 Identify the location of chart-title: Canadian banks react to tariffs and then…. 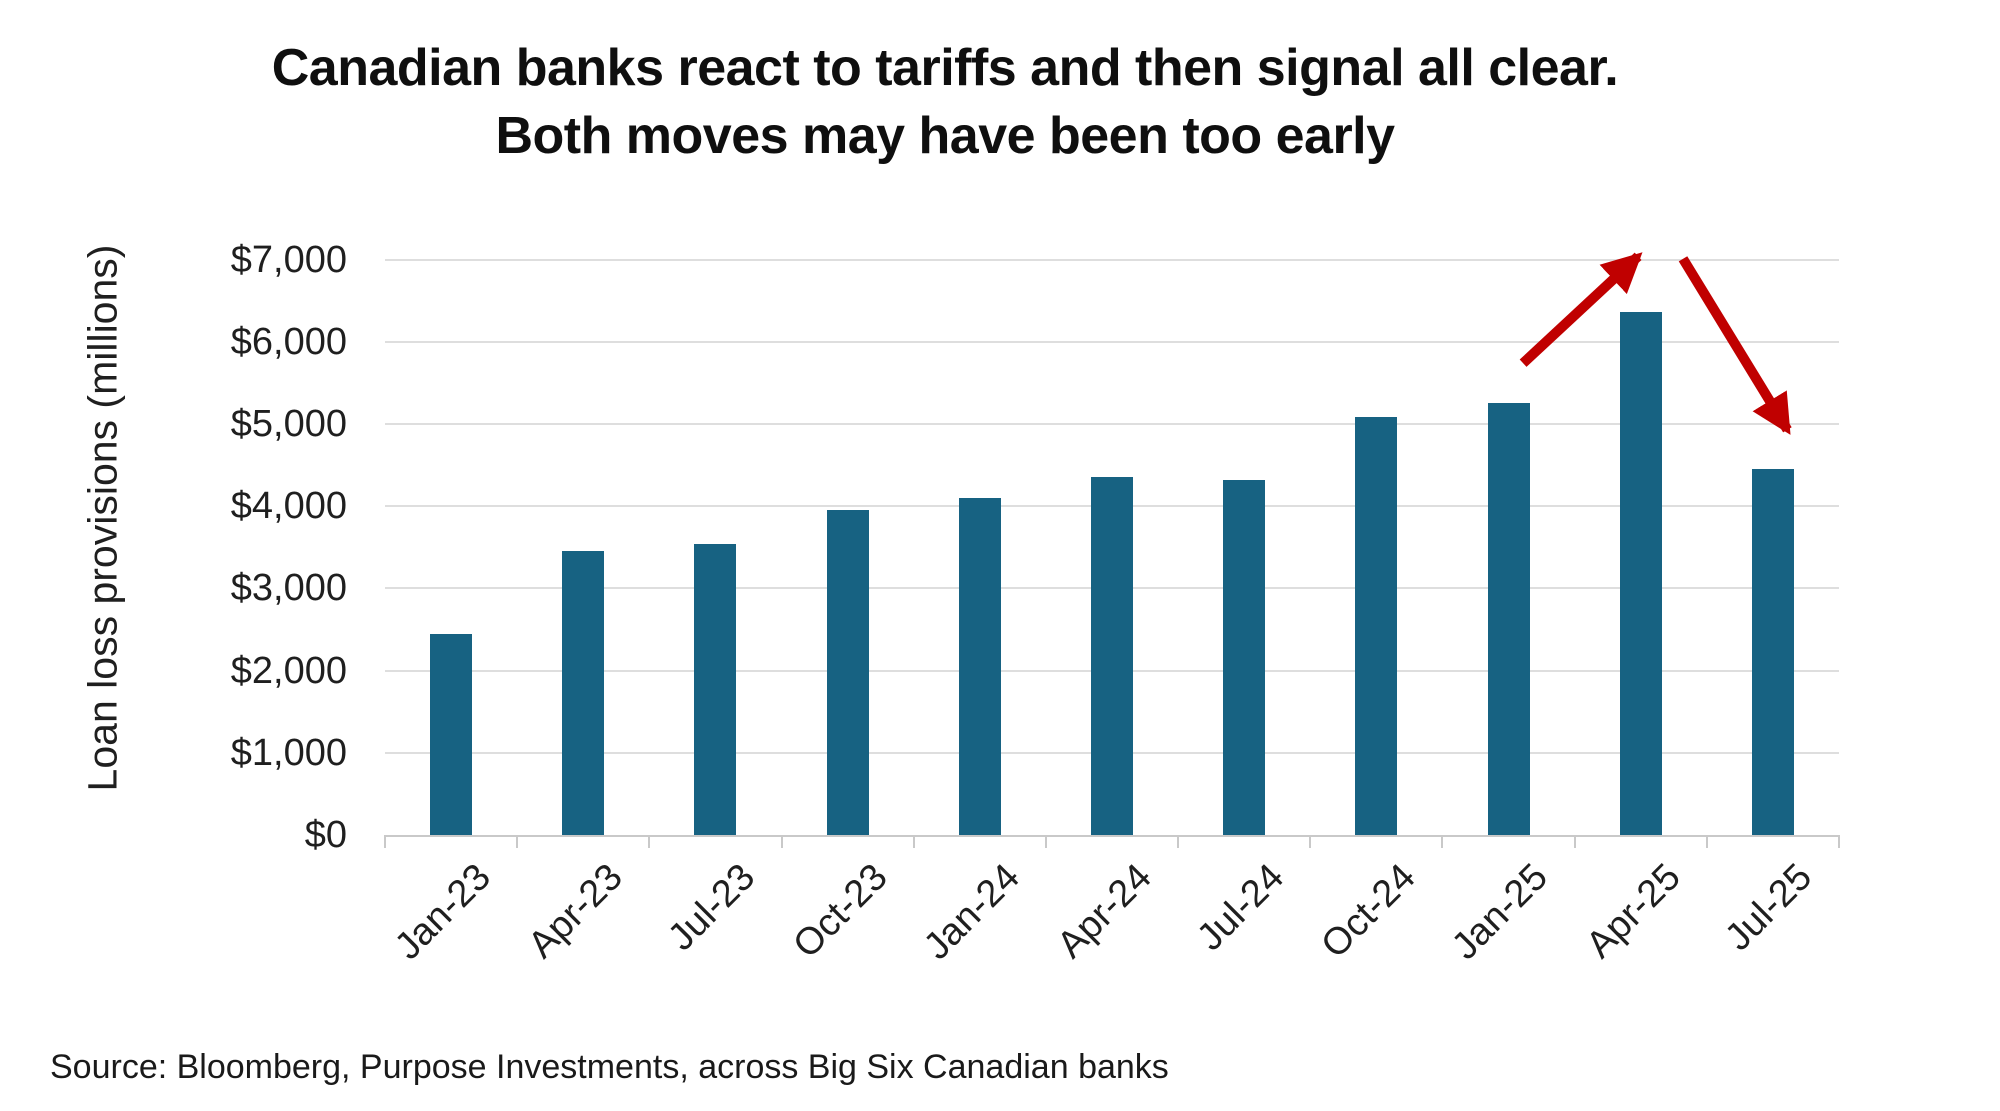
(945, 102).